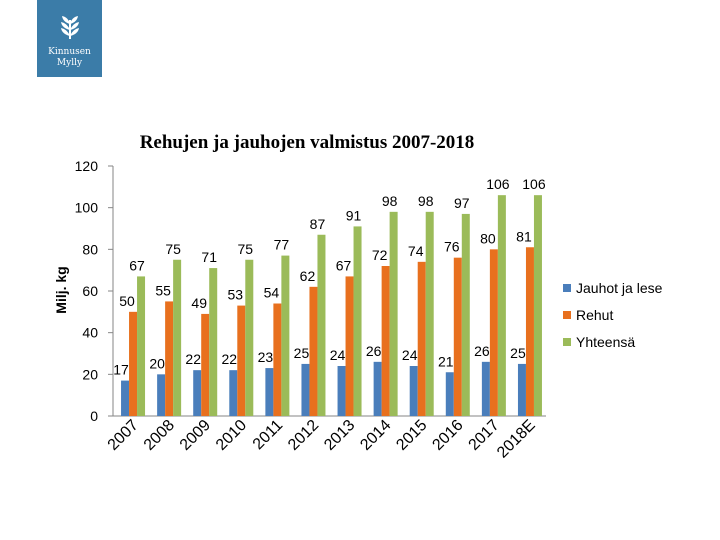  What do you see at coordinates (305, 389) in the screenshot?
I see `bar-jauhot-ja-lese-2012` at bounding box center [305, 389].